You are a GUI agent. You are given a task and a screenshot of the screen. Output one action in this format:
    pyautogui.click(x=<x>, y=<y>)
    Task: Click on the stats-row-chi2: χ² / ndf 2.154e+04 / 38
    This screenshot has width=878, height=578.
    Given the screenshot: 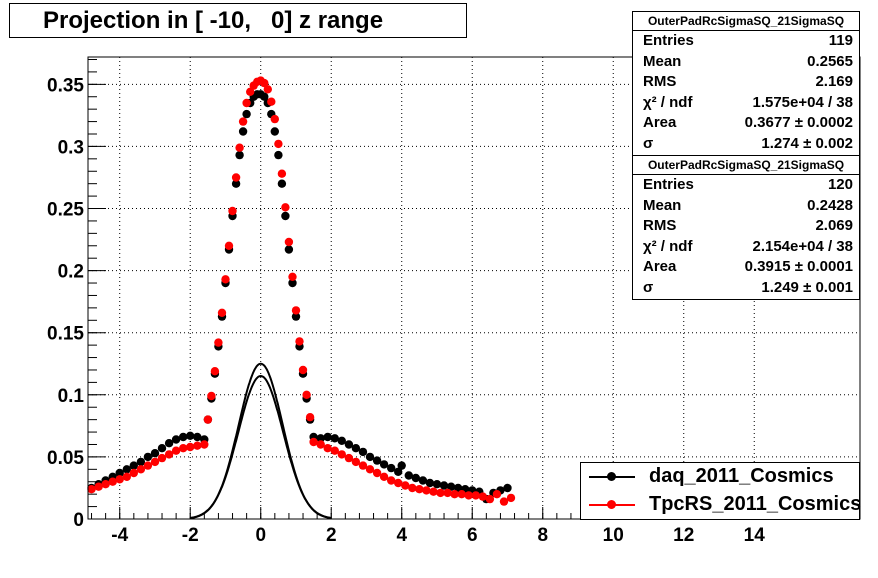 What is the action you would take?
    pyautogui.click(x=748, y=246)
    